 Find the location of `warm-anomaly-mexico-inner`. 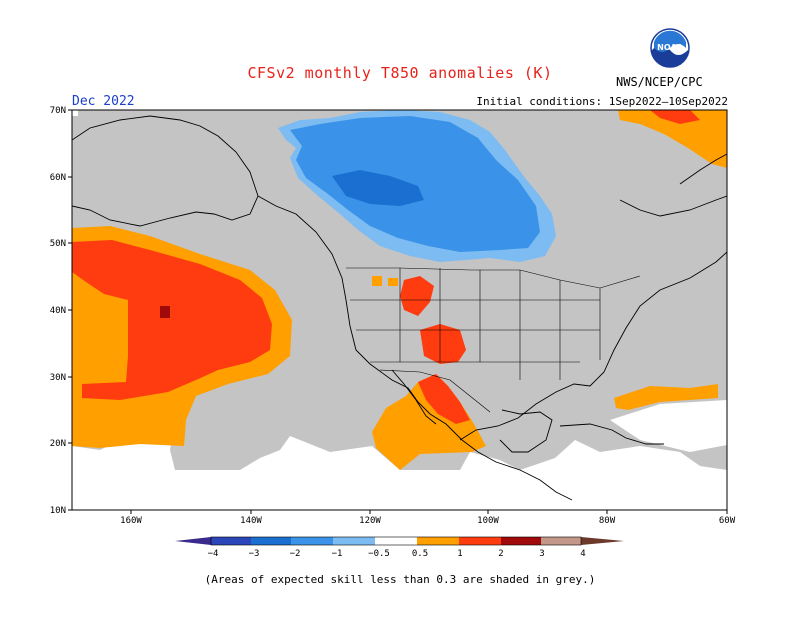

warm-anomaly-mexico-inner is located at coordinates (444, 399).